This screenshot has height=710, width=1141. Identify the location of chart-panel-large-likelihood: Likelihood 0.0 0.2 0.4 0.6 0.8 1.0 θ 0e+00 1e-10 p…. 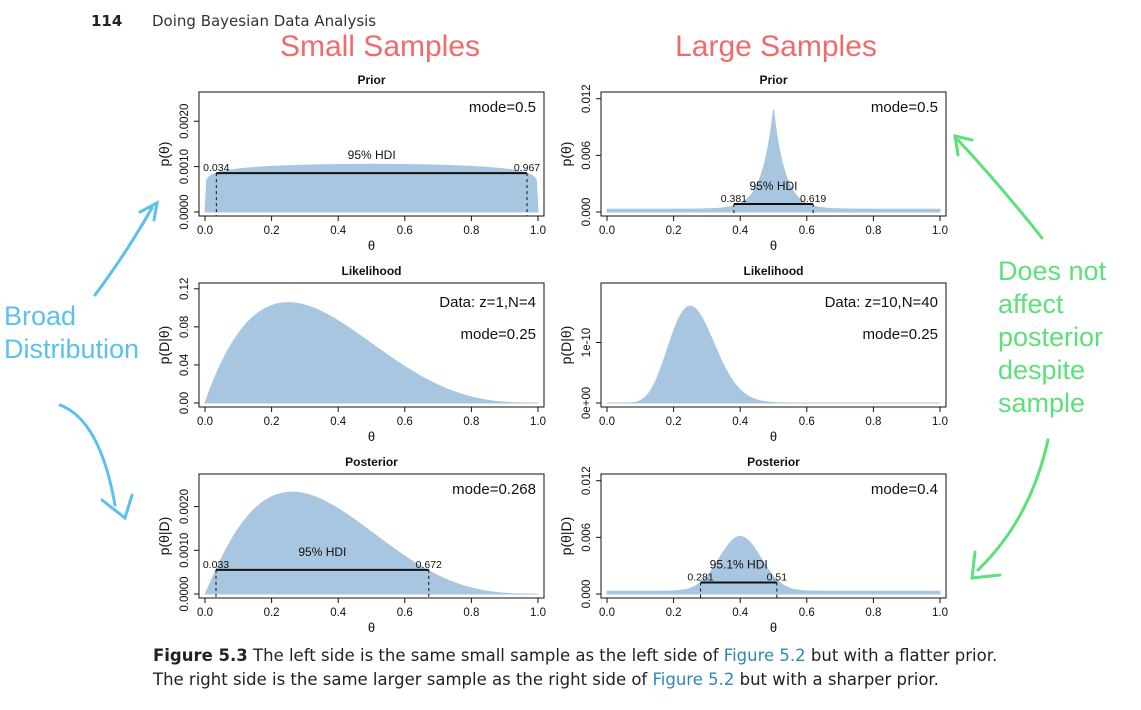
(753, 354).